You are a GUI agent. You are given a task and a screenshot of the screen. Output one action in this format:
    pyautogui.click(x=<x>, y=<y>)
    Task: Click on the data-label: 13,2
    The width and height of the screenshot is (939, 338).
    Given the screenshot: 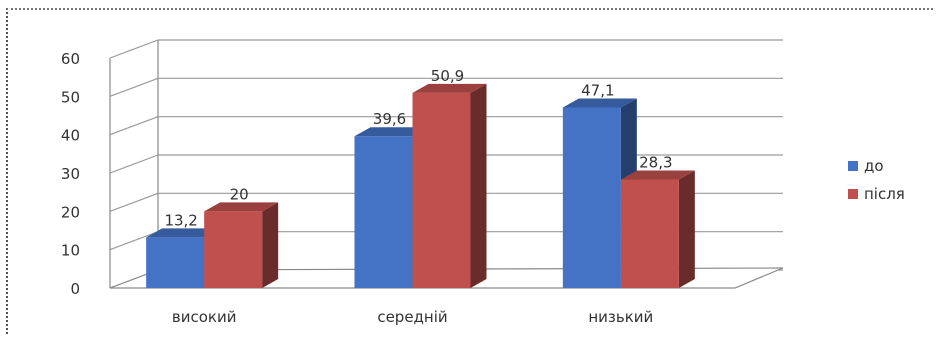 What is the action you would take?
    pyautogui.click(x=180, y=220)
    